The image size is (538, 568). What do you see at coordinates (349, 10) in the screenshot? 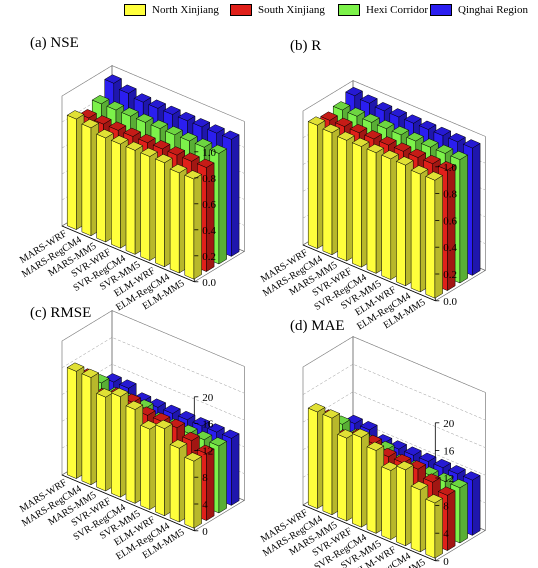
I see `legend-swatch` at bounding box center [349, 10].